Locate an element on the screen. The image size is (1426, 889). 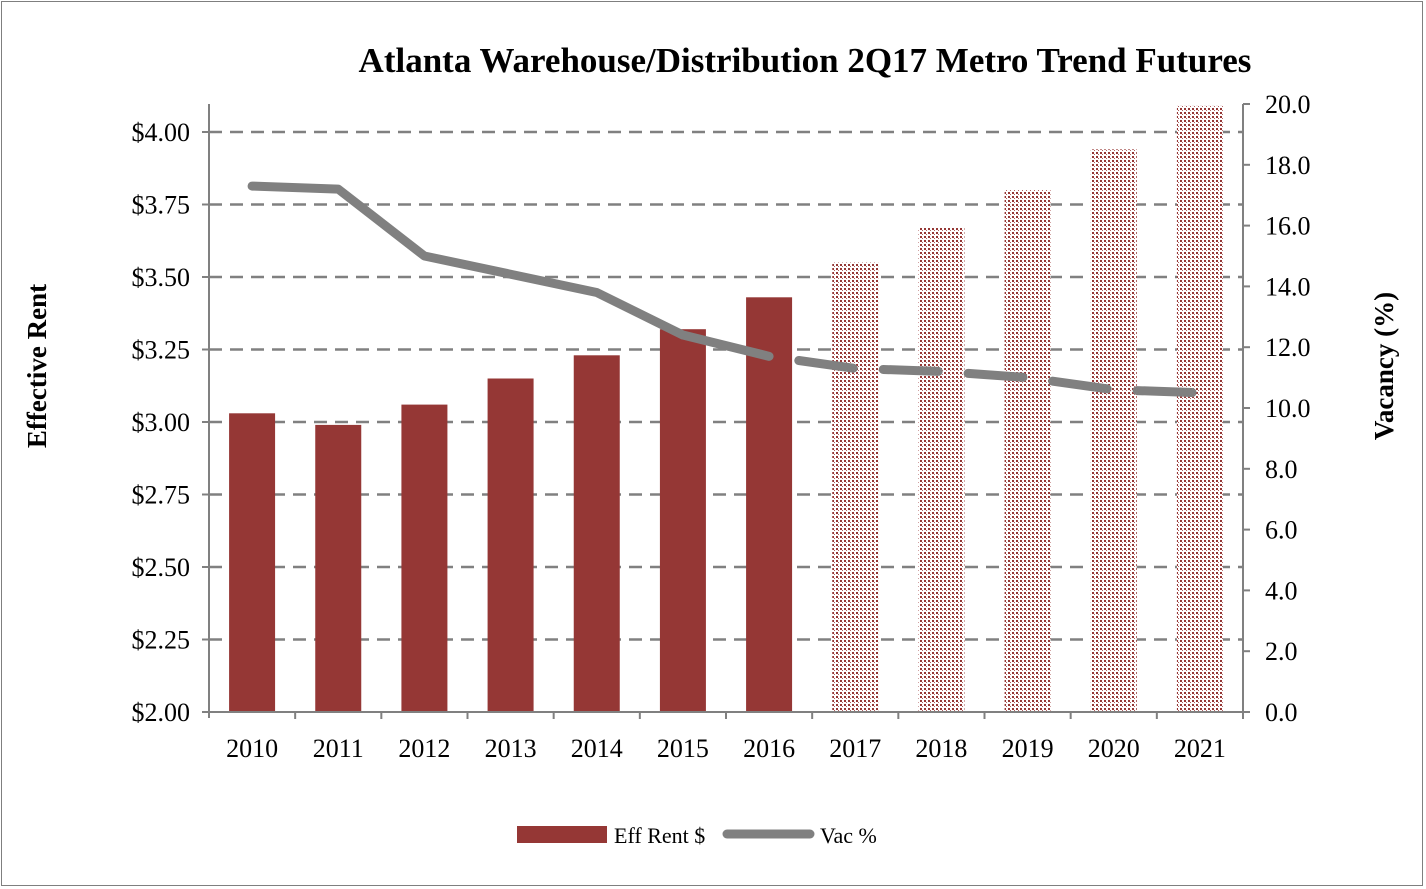
x-tick-label: 2016 is located at coordinates (769, 748).